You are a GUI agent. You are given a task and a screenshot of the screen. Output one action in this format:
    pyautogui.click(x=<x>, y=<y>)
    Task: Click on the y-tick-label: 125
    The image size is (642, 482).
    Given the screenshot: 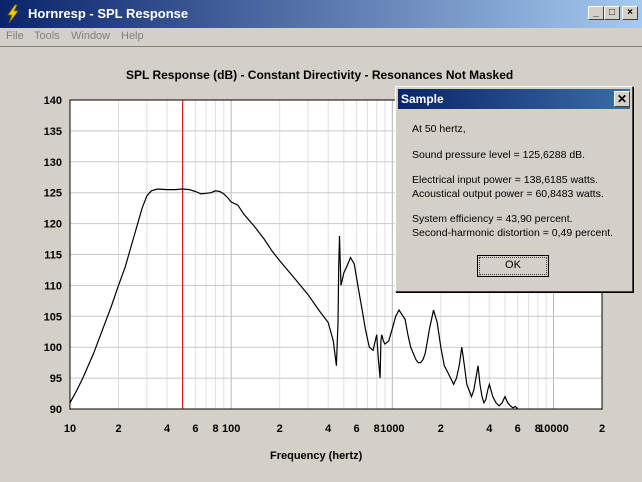 What is the action you would take?
    pyautogui.click(x=53, y=194)
    